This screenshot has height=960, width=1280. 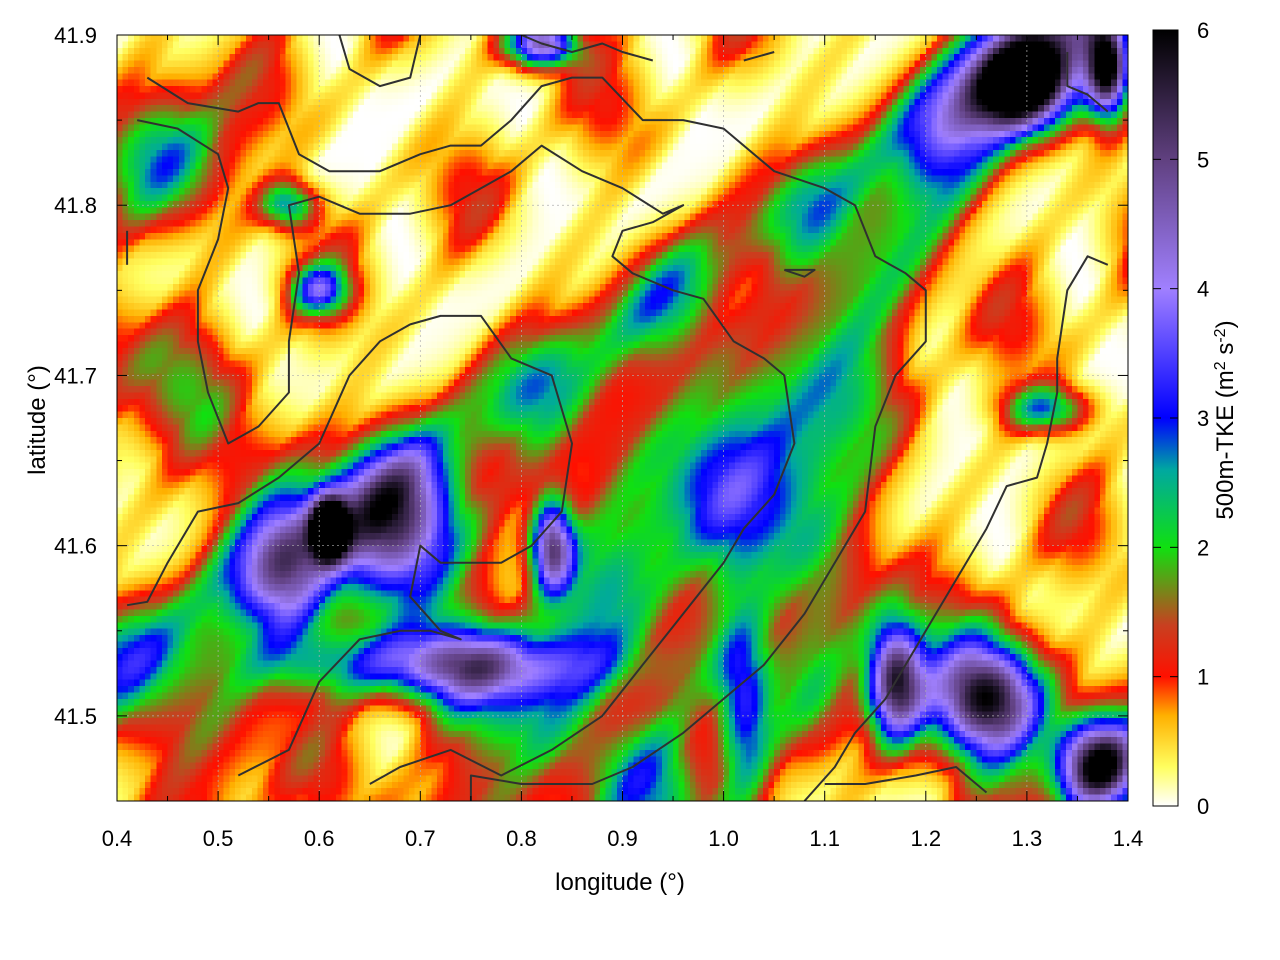 What do you see at coordinates (1225, 444) in the screenshot?
I see `colorbar-label-part-1: 500m-TKE (m` at bounding box center [1225, 444].